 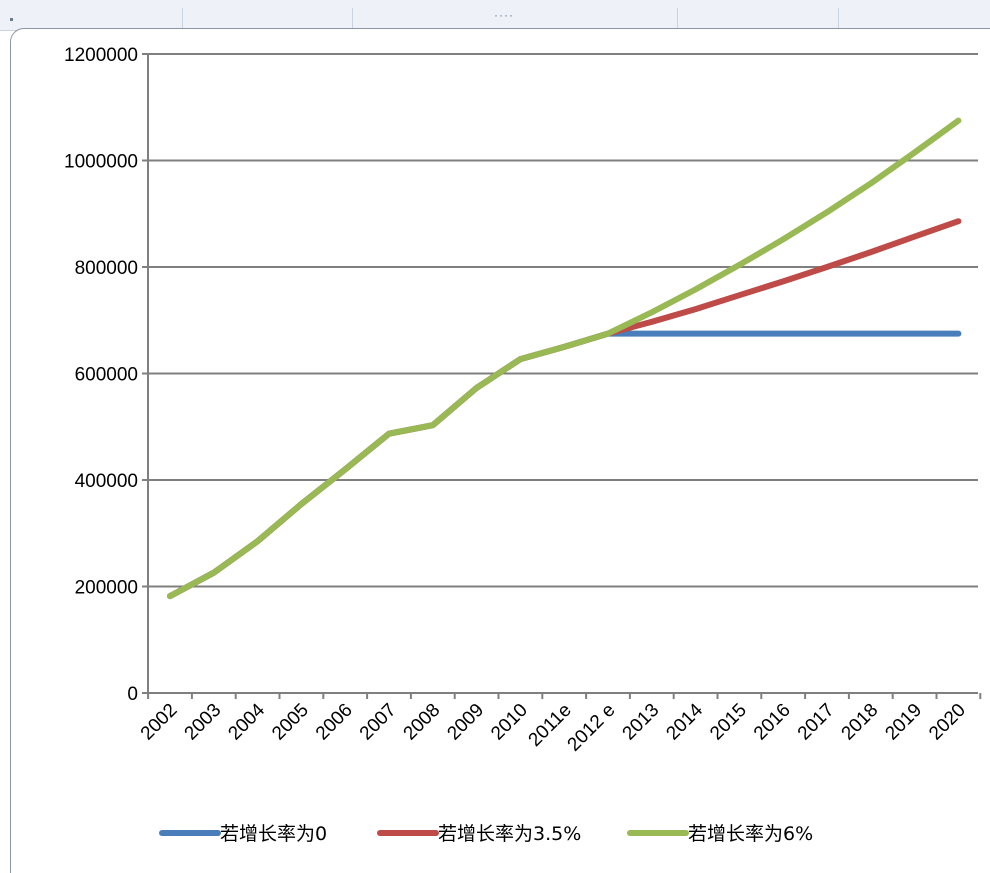 What do you see at coordinates (509, 834) in the screenshot?
I see `legend-label-1: 若增长率为3.5%` at bounding box center [509, 834].